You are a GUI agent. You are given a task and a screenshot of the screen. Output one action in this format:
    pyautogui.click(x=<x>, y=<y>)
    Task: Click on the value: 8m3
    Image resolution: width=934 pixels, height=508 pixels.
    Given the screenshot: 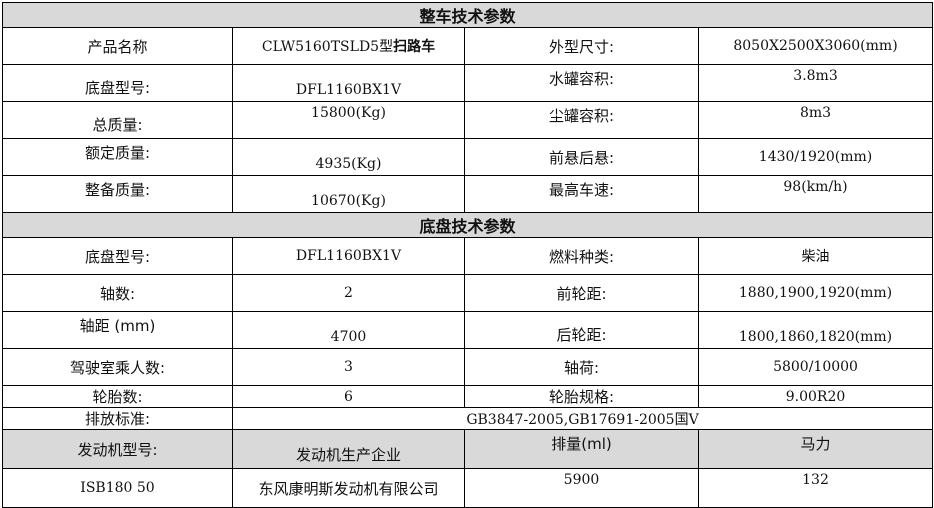 What is the action you would take?
    pyautogui.click(x=815, y=120)
    